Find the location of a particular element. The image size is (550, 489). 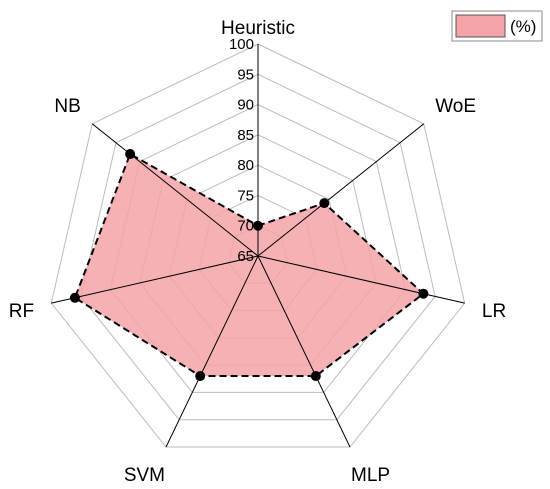

category-label-mlp: MLP is located at coordinates (370, 475).